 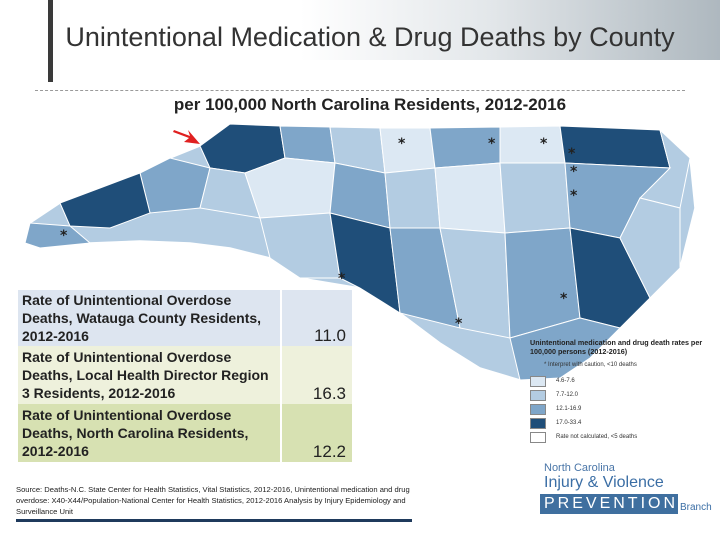 I want to click on legend-item: Rate not calculated, <5 deaths, so click(x=620, y=437).